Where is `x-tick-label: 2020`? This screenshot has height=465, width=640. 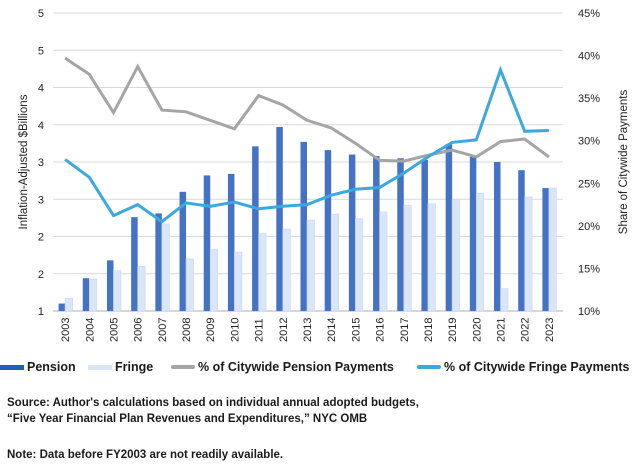
x-tick-label: 2020 is located at coordinates (477, 330).